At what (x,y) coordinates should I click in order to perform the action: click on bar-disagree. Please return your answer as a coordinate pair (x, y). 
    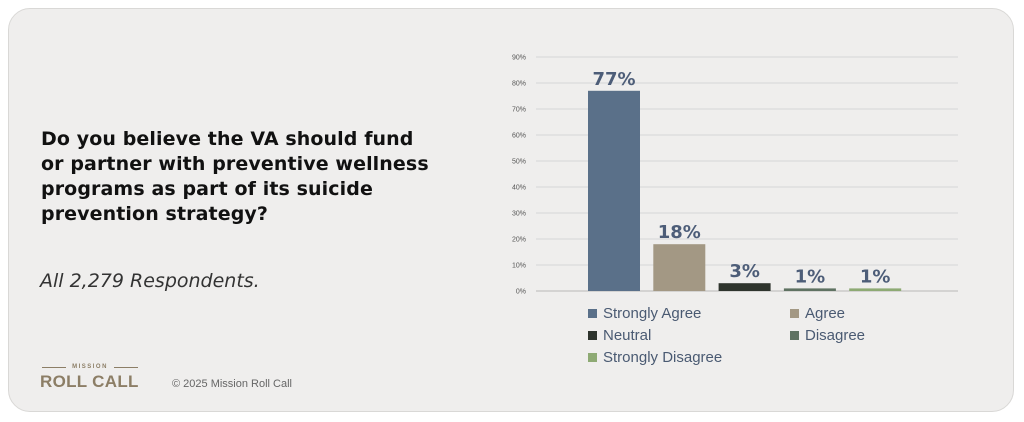
    Looking at the image, I should click on (809, 289).